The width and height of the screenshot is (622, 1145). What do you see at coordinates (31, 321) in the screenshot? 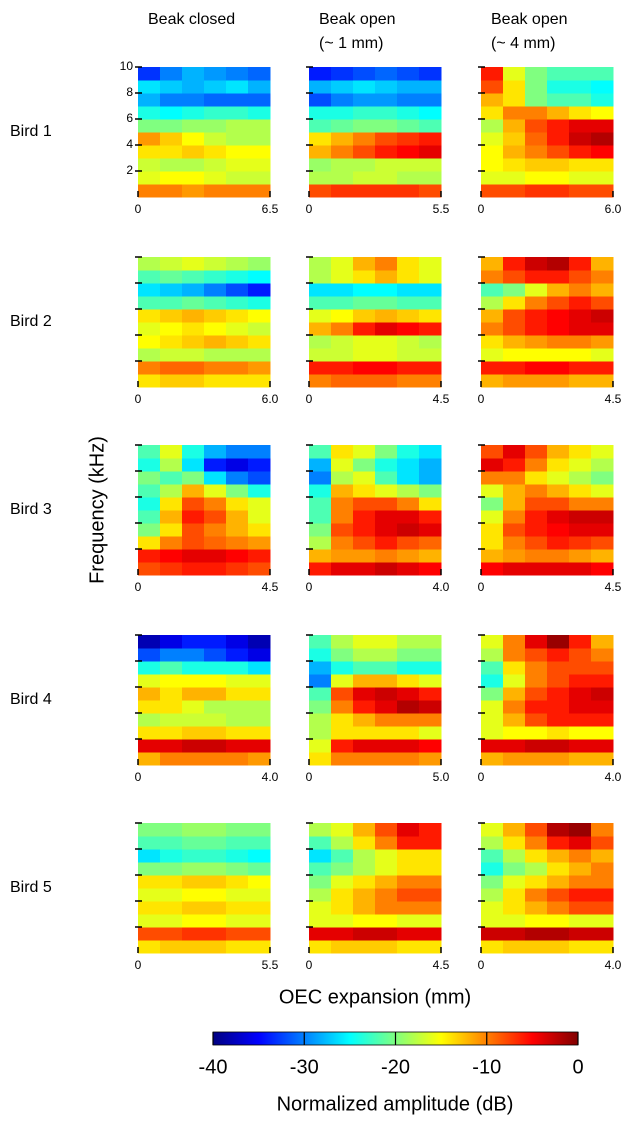
I see `row-label: Bird 2` at bounding box center [31, 321].